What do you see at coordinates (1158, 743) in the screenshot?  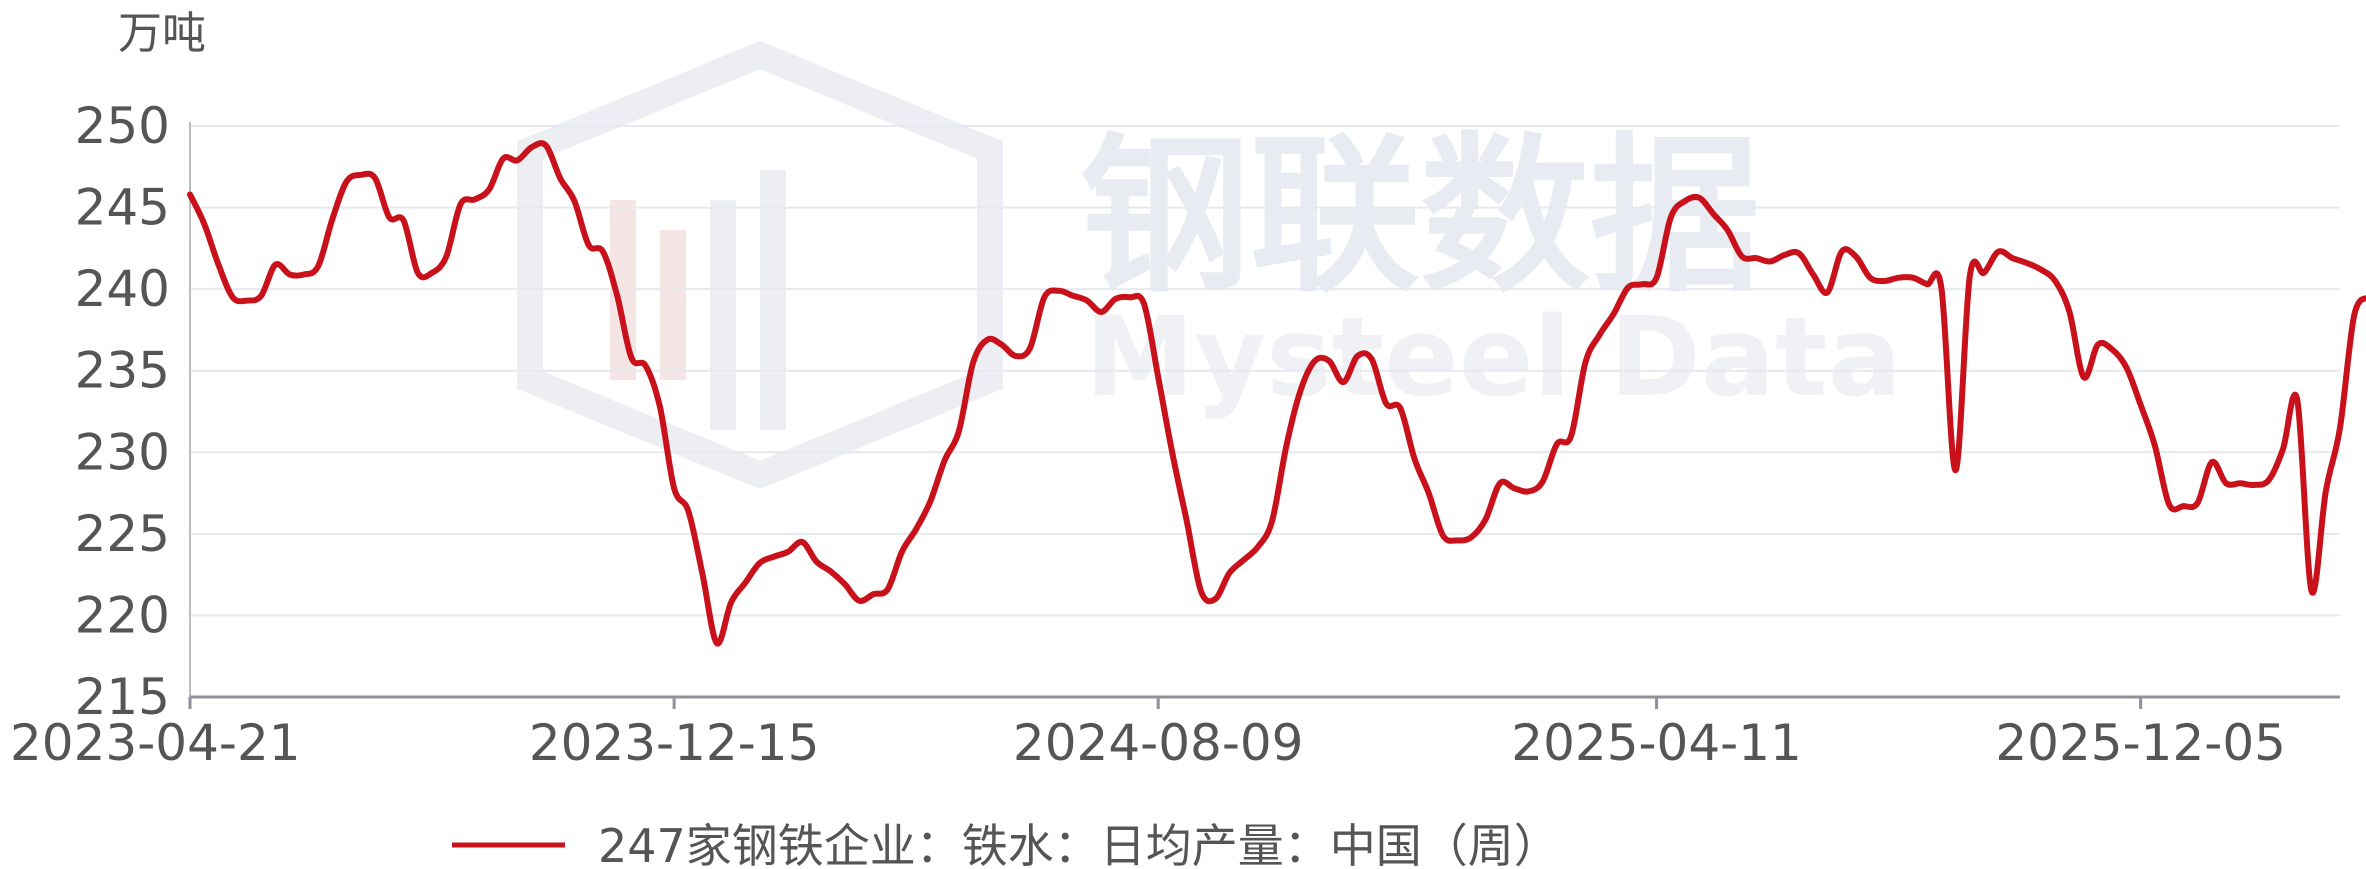 I see `x-tick-label: 2024-08-09` at bounding box center [1158, 743].